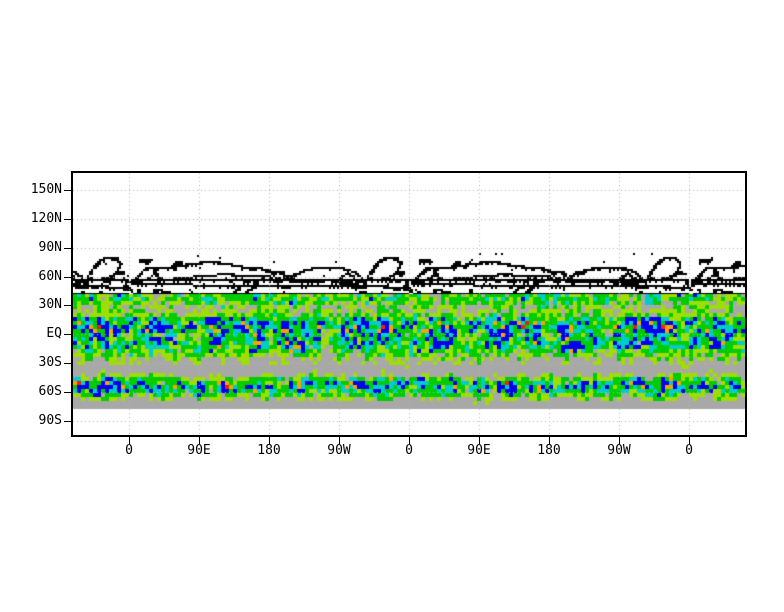  I want to click on x-tick-label-3: 90W, so click(339, 450).